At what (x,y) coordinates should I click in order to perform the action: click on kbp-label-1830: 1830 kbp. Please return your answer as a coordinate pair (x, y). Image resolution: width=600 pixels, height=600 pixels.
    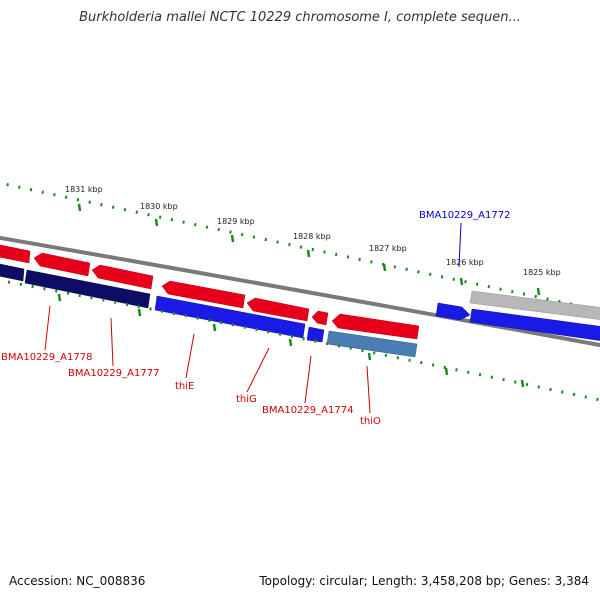
    Looking at the image, I should click on (159, 206).